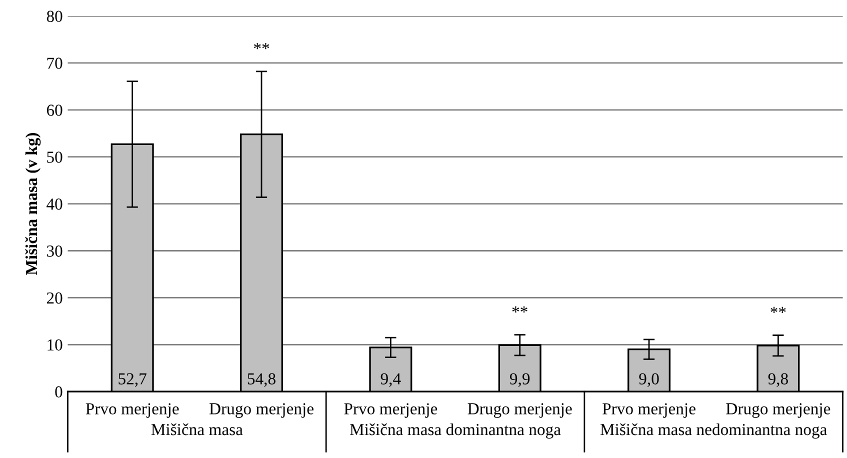 The width and height of the screenshot is (847, 458). I want to click on y-tick-label: 30, so click(54, 251).